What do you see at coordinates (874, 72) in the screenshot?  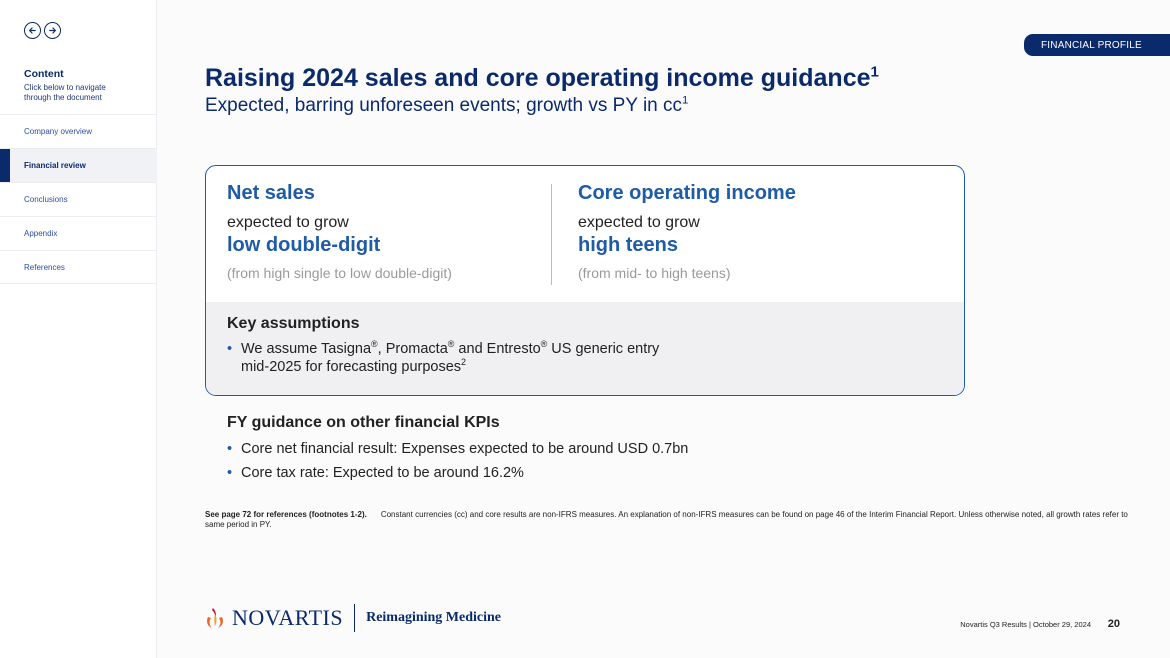 I see `title-footnote-ref: 1` at bounding box center [874, 72].